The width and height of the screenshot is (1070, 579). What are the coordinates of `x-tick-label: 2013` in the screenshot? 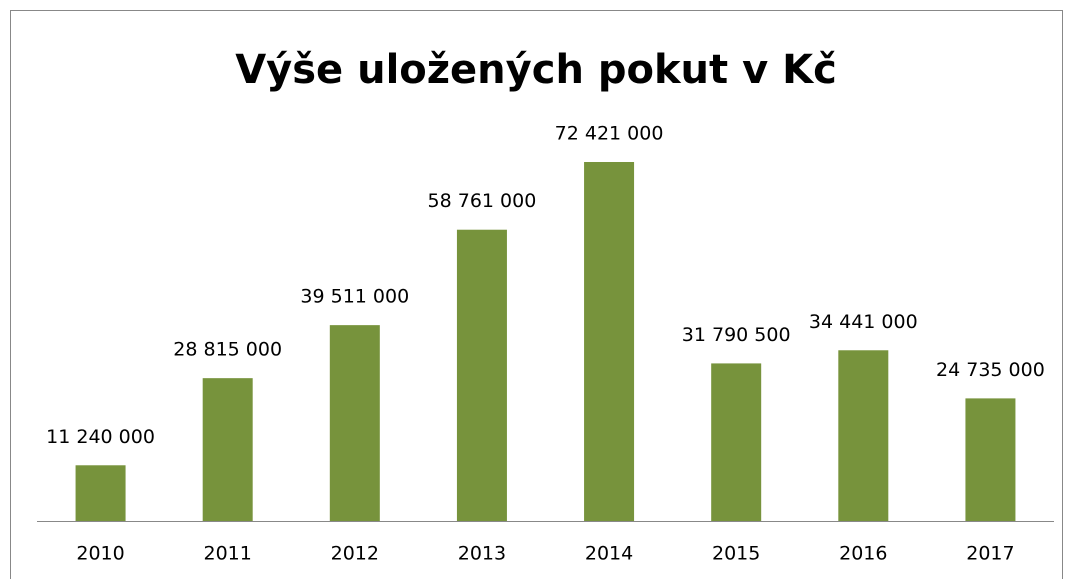 It's located at (482, 554).